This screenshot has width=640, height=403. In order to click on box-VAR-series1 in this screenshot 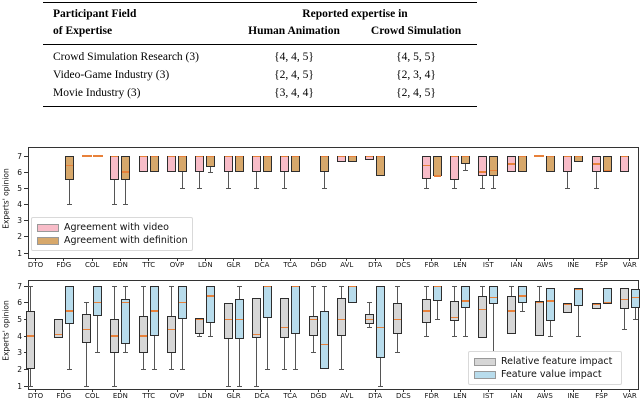, I will do `click(624, 298)`.